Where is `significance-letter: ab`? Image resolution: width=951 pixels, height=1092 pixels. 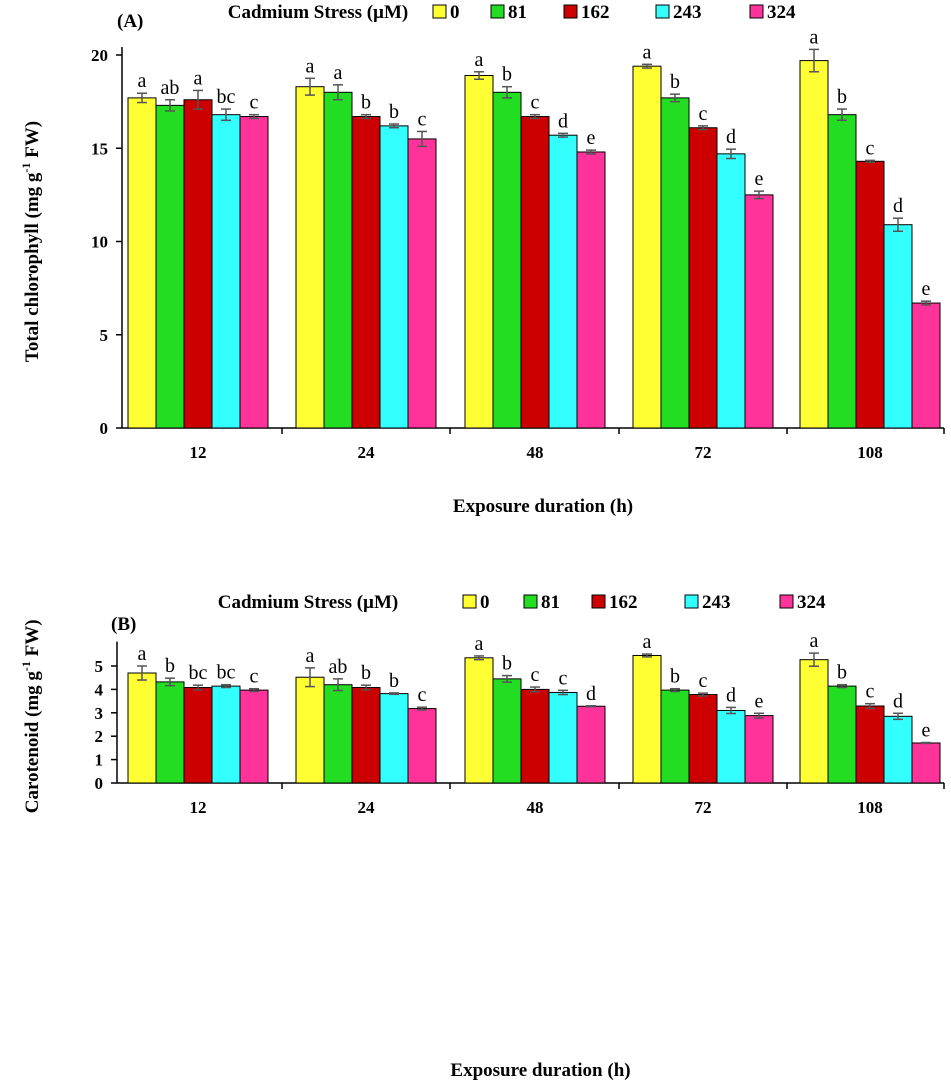 significance-letter: ab is located at coordinates (338, 667).